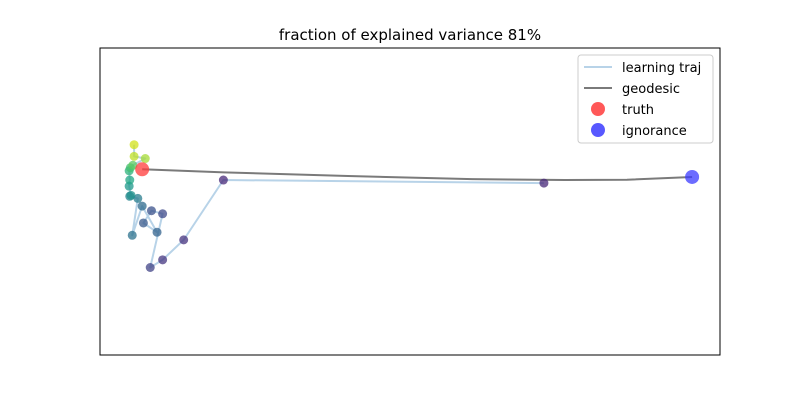 This screenshot has height=400, width=800. I want to click on chart-title: fraction of explained variance 81%, so click(410, 35).